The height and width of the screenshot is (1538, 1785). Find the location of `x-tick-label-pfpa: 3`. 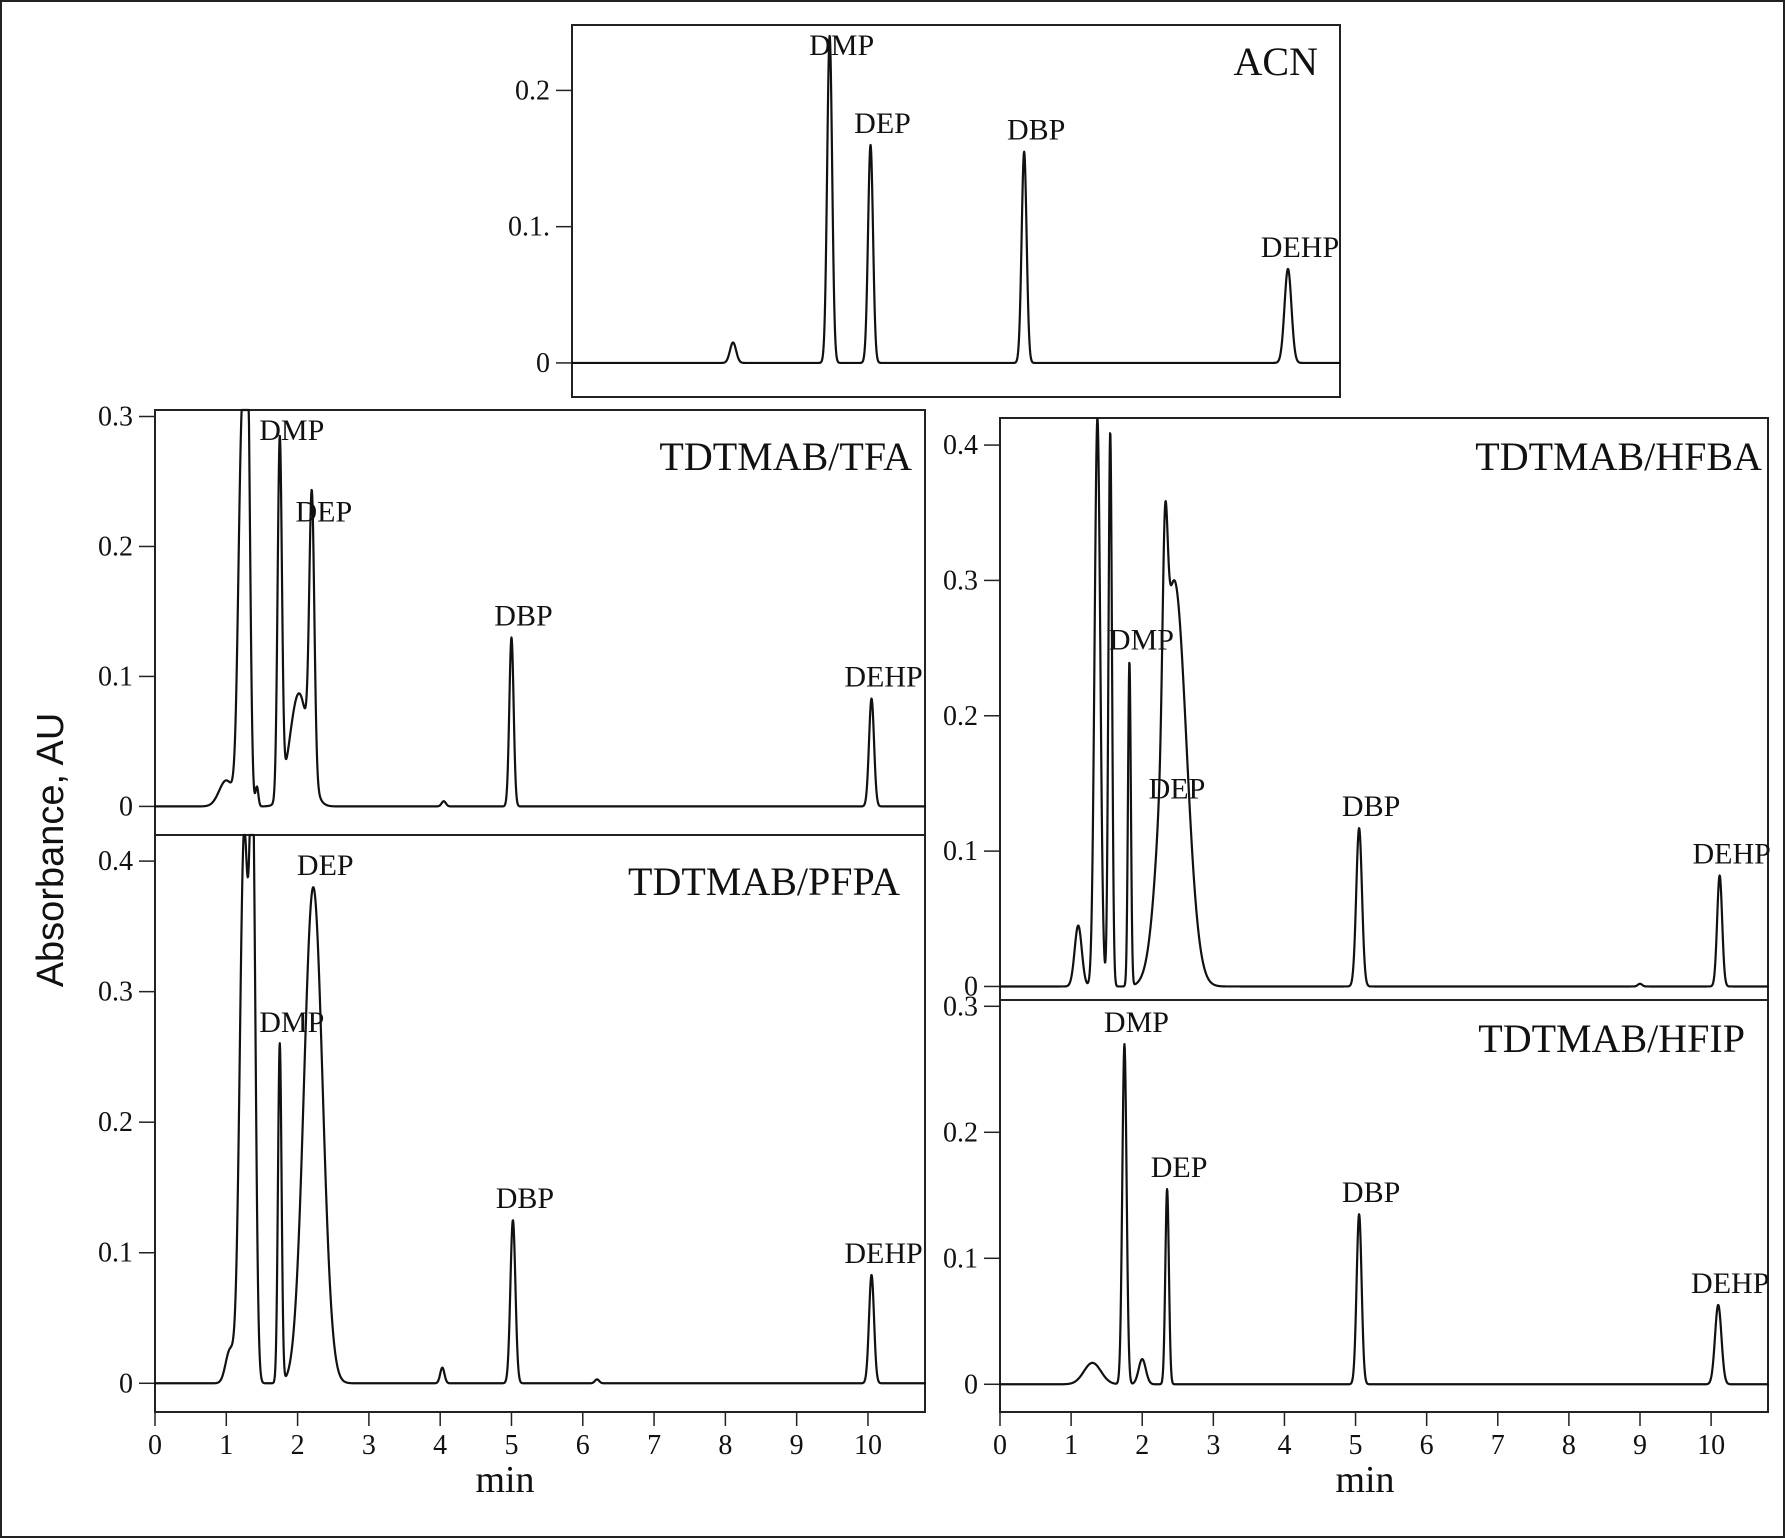

x-tick-label-pfpa: 3 is located at coordinates (369, 1445).